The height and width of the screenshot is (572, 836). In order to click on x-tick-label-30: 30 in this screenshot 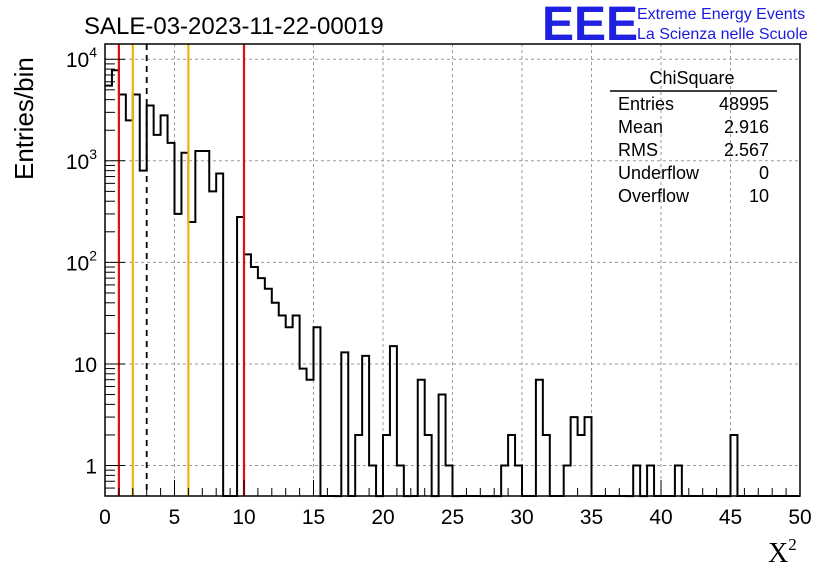, I will do `click(521, 517)`.